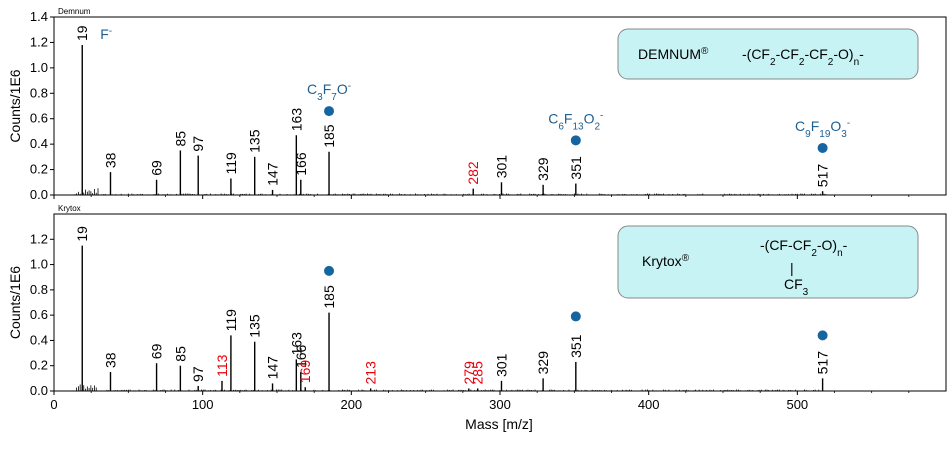 This screenshot has height=464, width=951. Describe the element at coordinates (673, 54) in the screenshot. I see `legend-name: DEMNUM®` at that location.